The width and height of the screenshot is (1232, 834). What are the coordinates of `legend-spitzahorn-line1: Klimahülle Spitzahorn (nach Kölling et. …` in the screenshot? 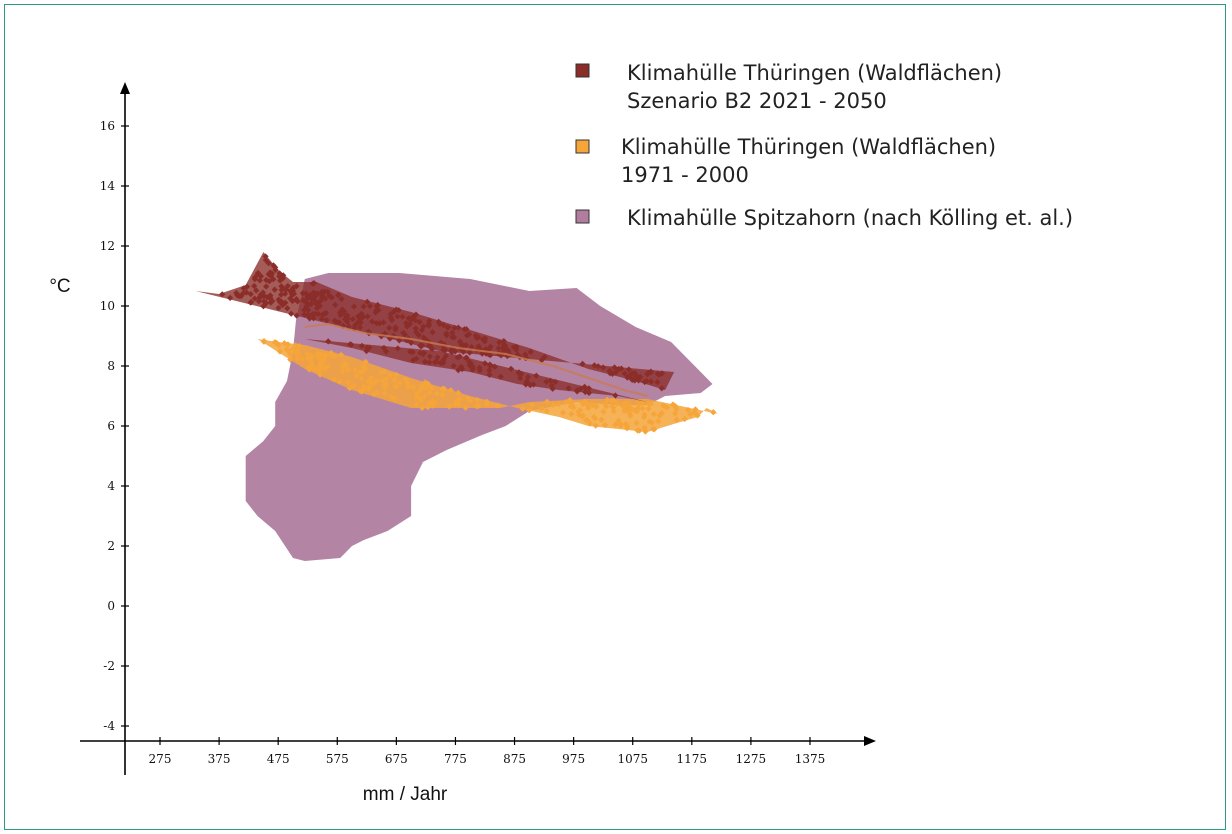 It's located at (850, 218).